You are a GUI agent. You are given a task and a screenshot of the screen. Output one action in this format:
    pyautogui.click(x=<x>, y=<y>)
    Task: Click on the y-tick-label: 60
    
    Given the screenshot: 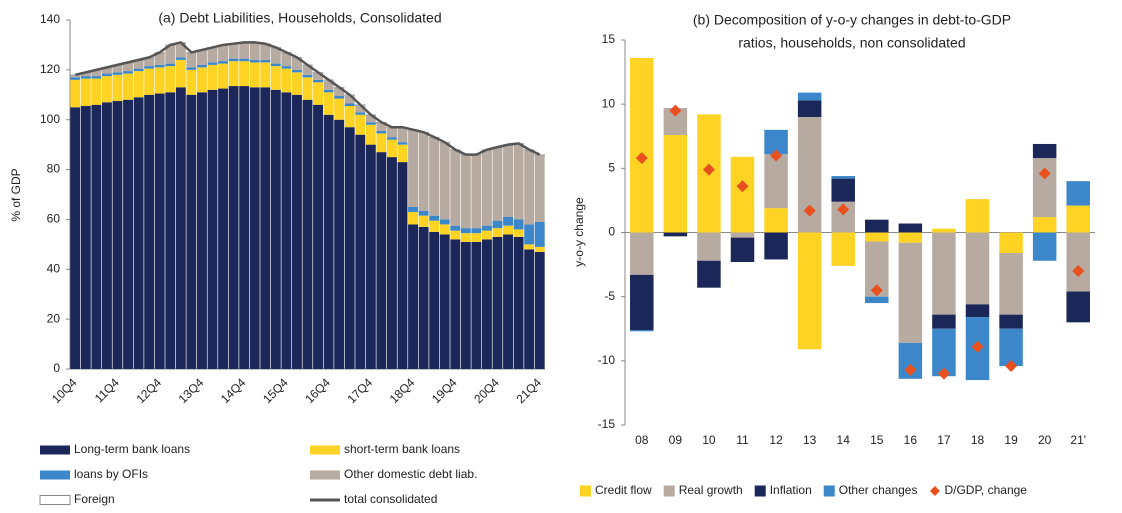 What is the action you would take?
    pyautogui.click(x=54, y=219)
    